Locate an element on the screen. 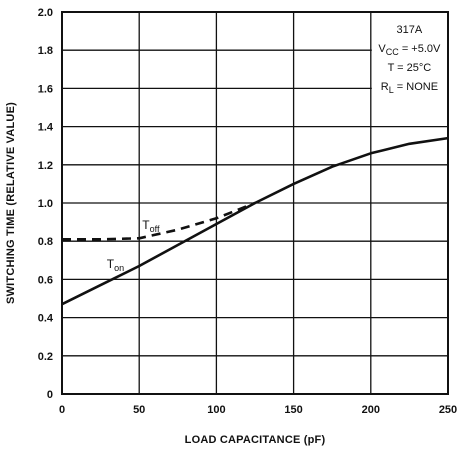  curve-labels: Toff Ton is located at coordinates (133, 245).